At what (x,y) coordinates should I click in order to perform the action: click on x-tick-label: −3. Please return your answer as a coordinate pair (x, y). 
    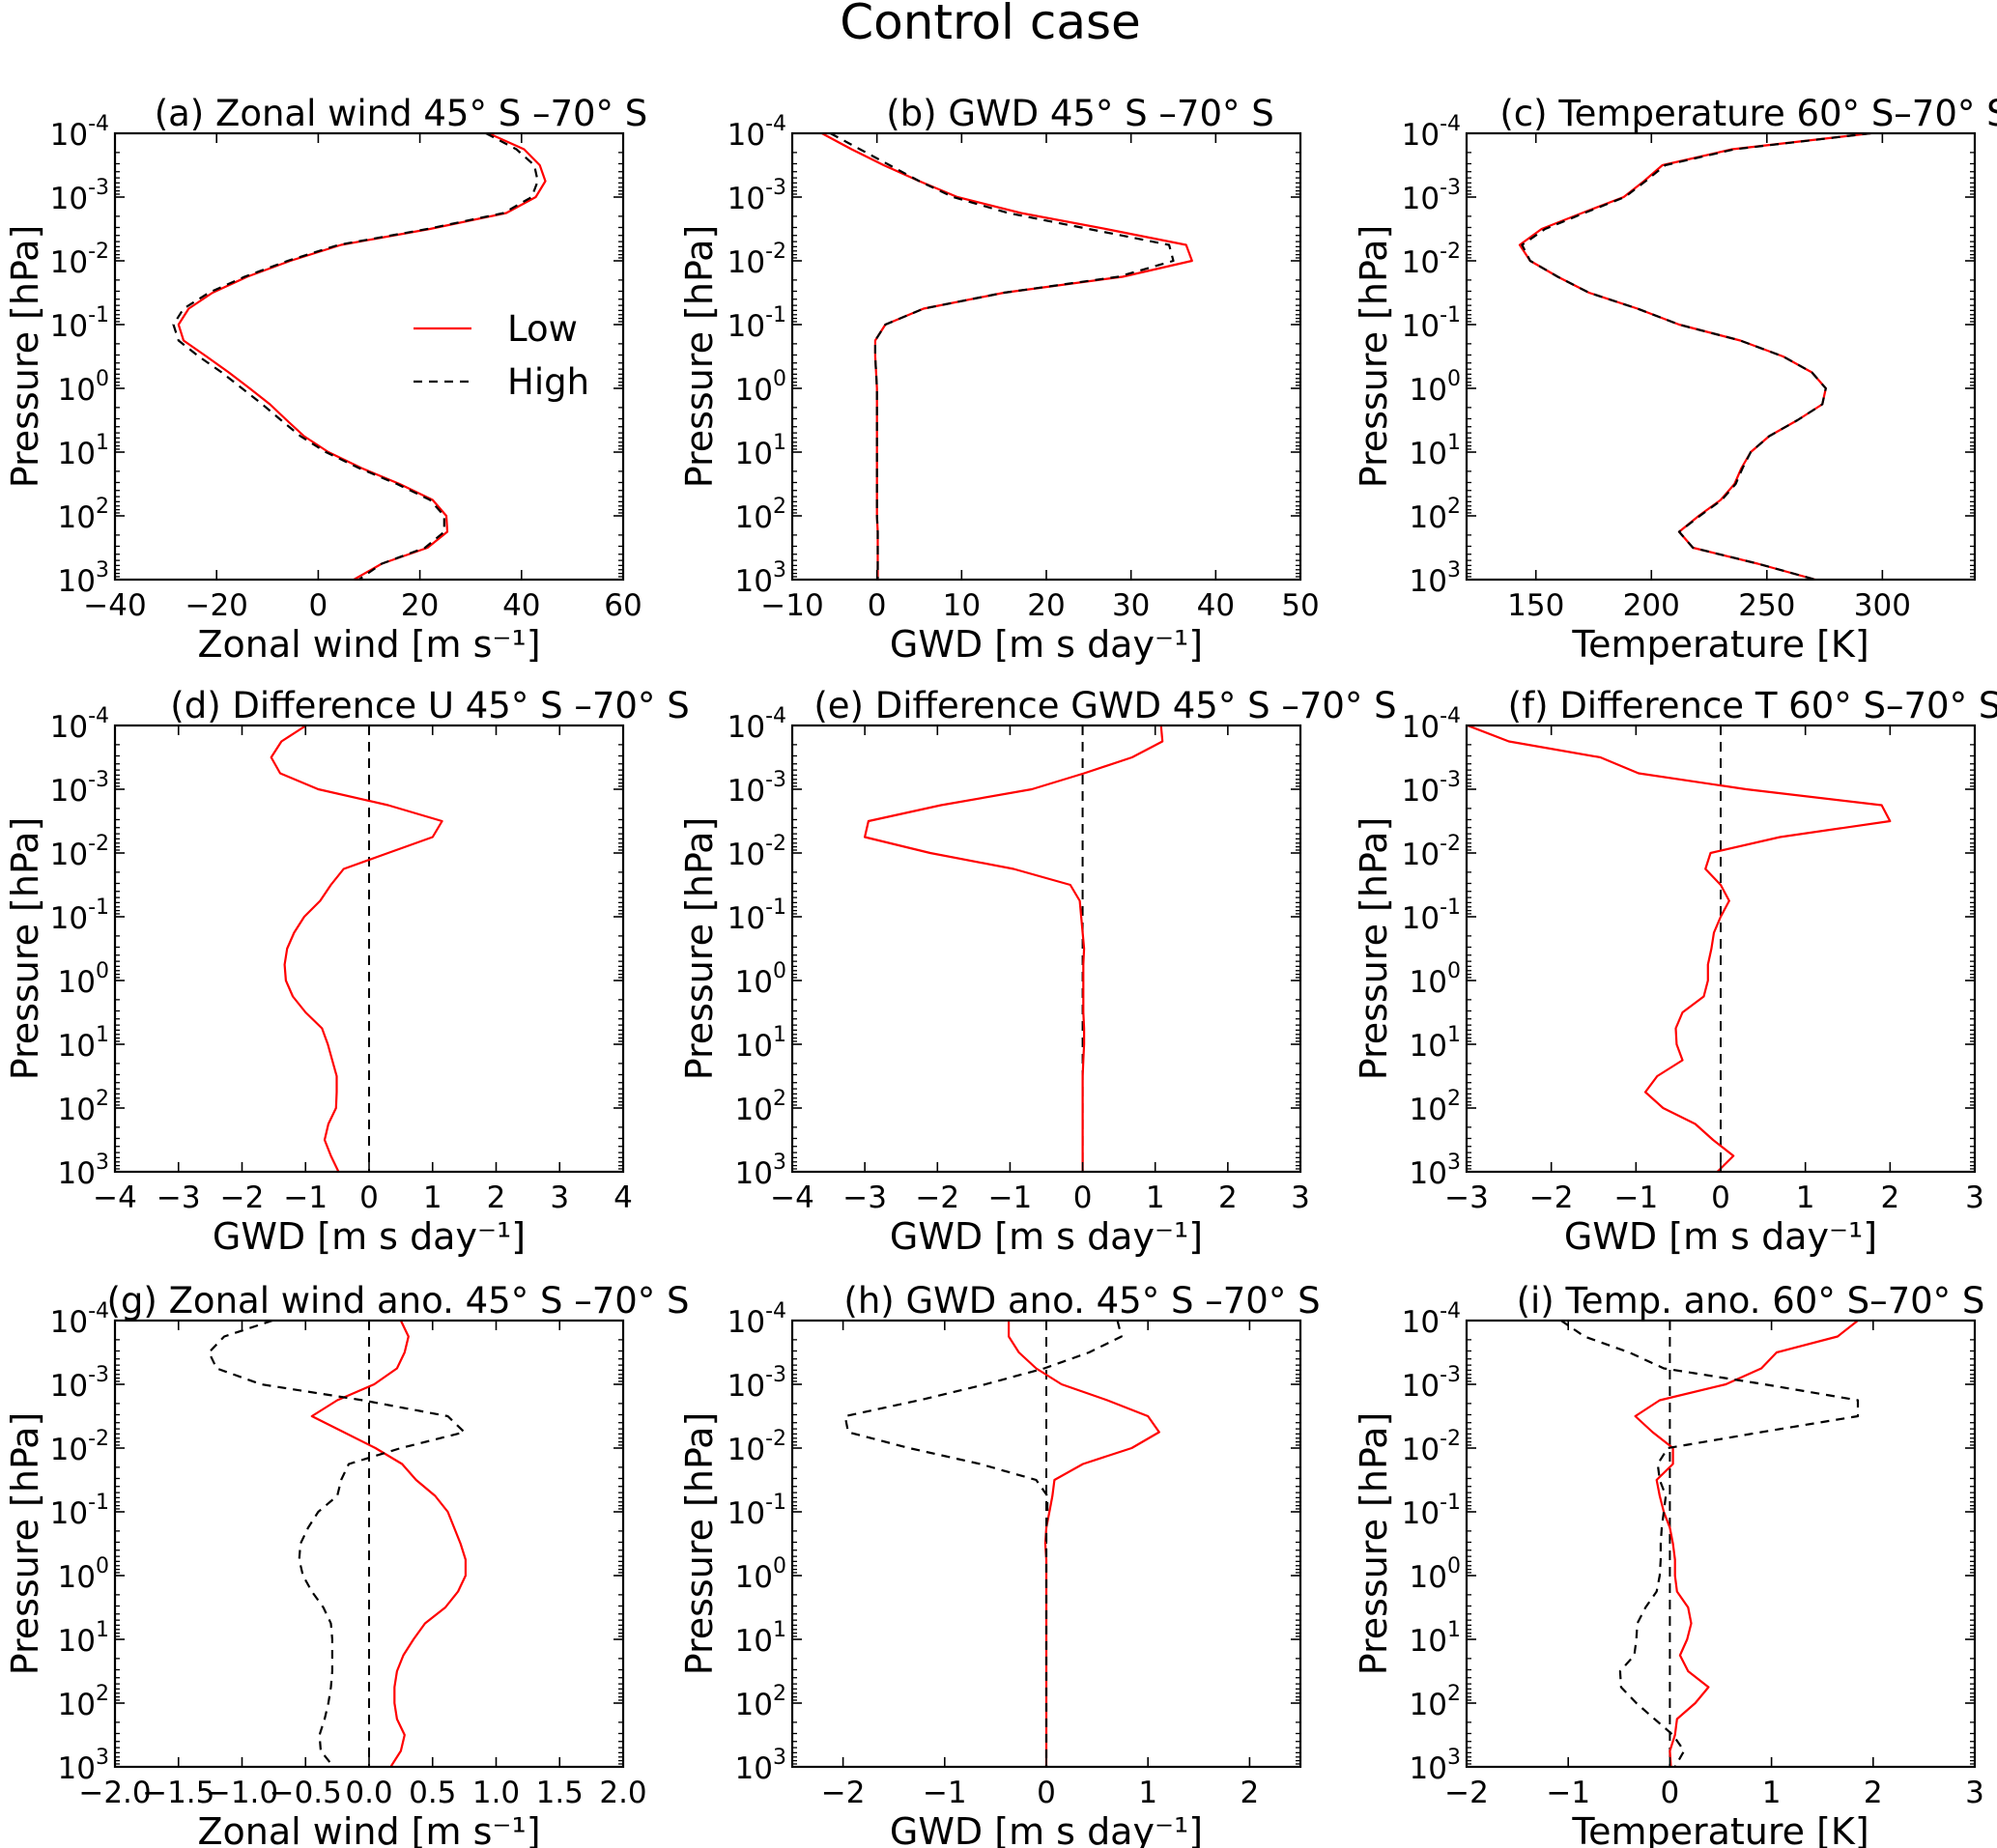
    Looking at the image, I should click on (865, 1197).